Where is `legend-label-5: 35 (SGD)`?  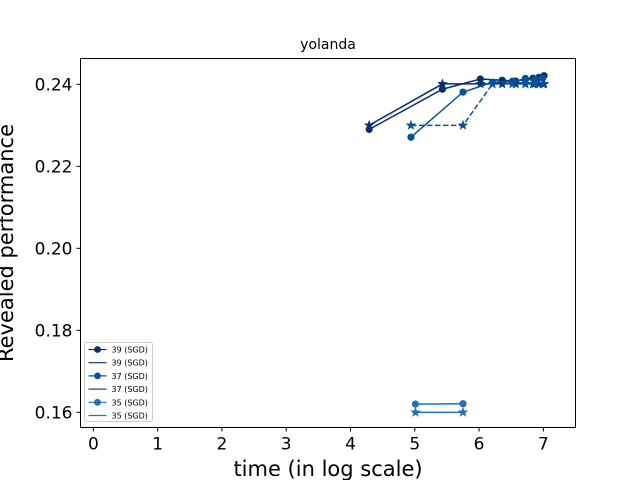
legend-label-5: 35 (SGD) is located at coordinates (130, 416).